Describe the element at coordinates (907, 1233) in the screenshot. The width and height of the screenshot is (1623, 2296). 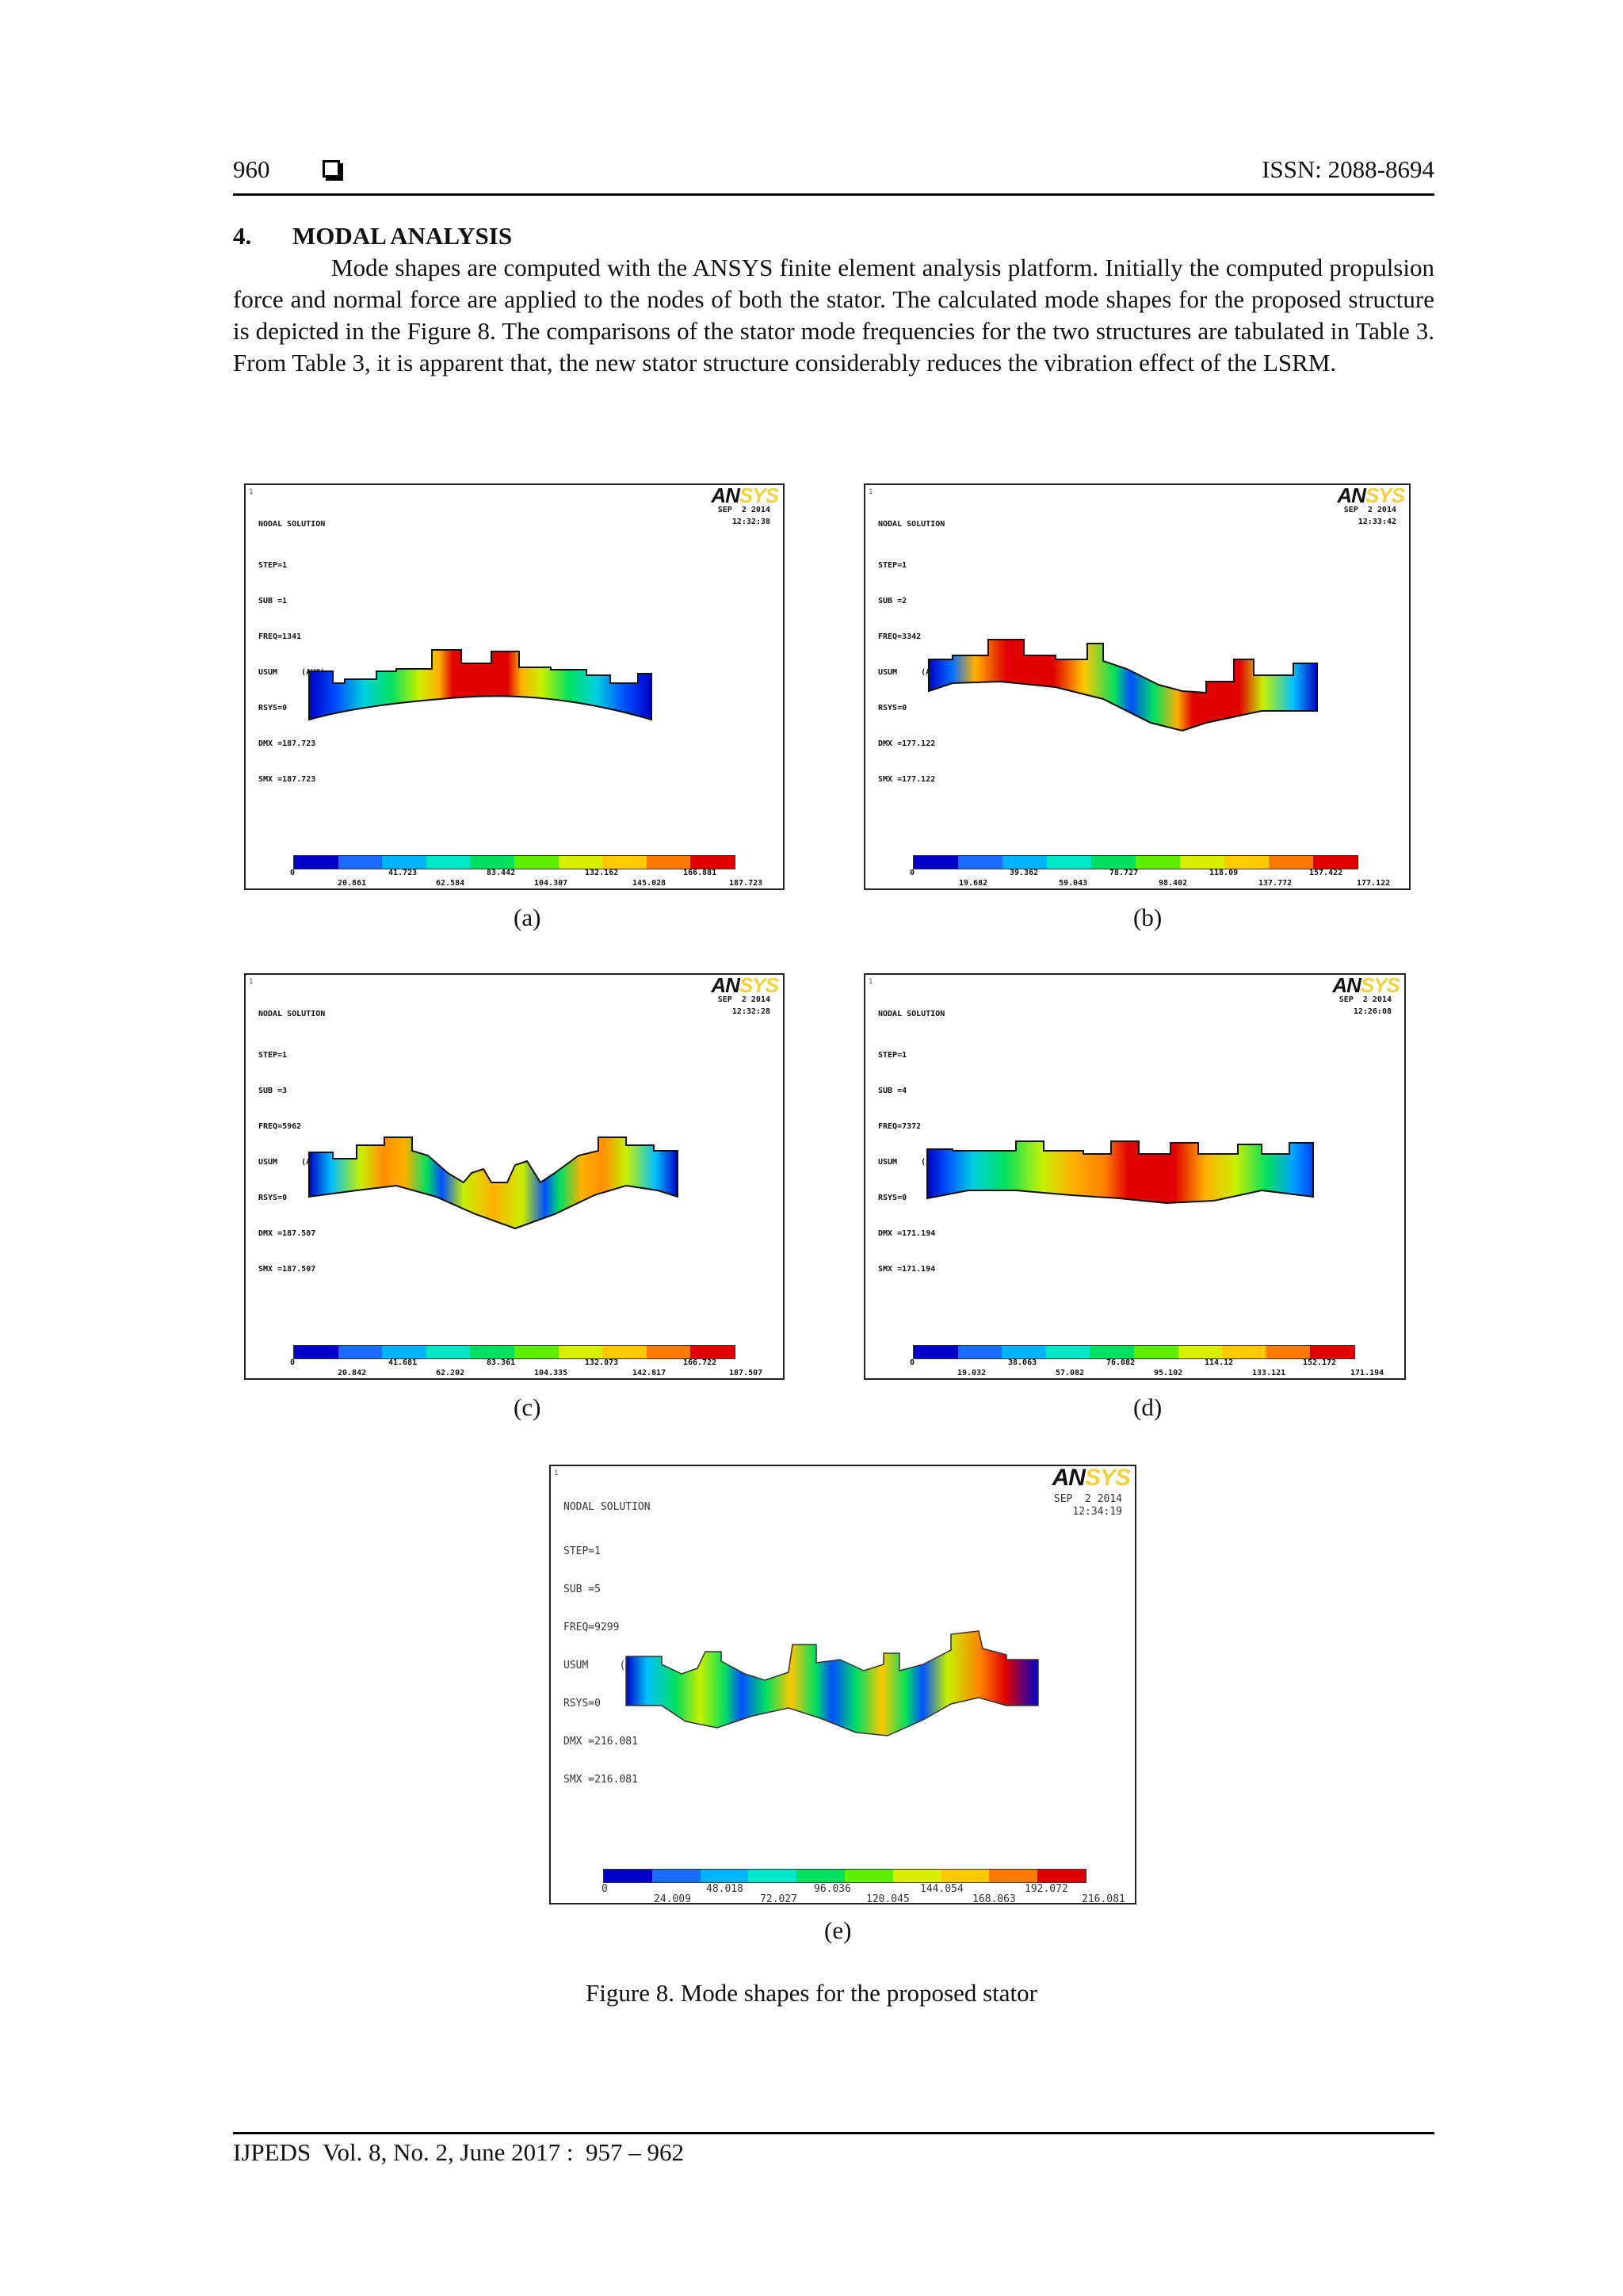
I see `info-line: DMX =171.194` at that location.